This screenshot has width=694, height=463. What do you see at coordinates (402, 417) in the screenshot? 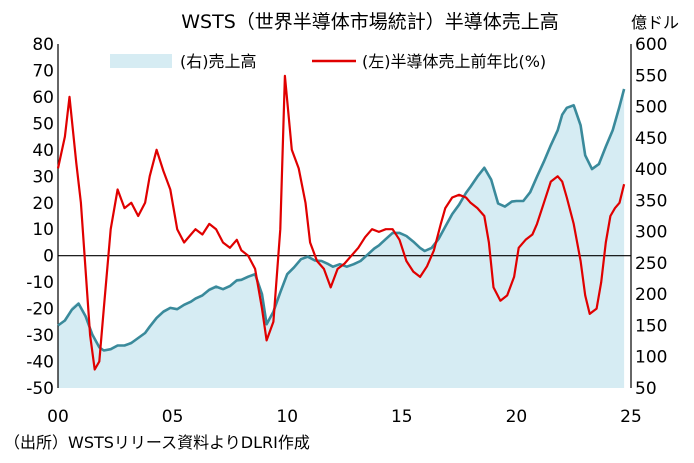
I see `x-tick-label: 15` at bounding box center [402, 417].